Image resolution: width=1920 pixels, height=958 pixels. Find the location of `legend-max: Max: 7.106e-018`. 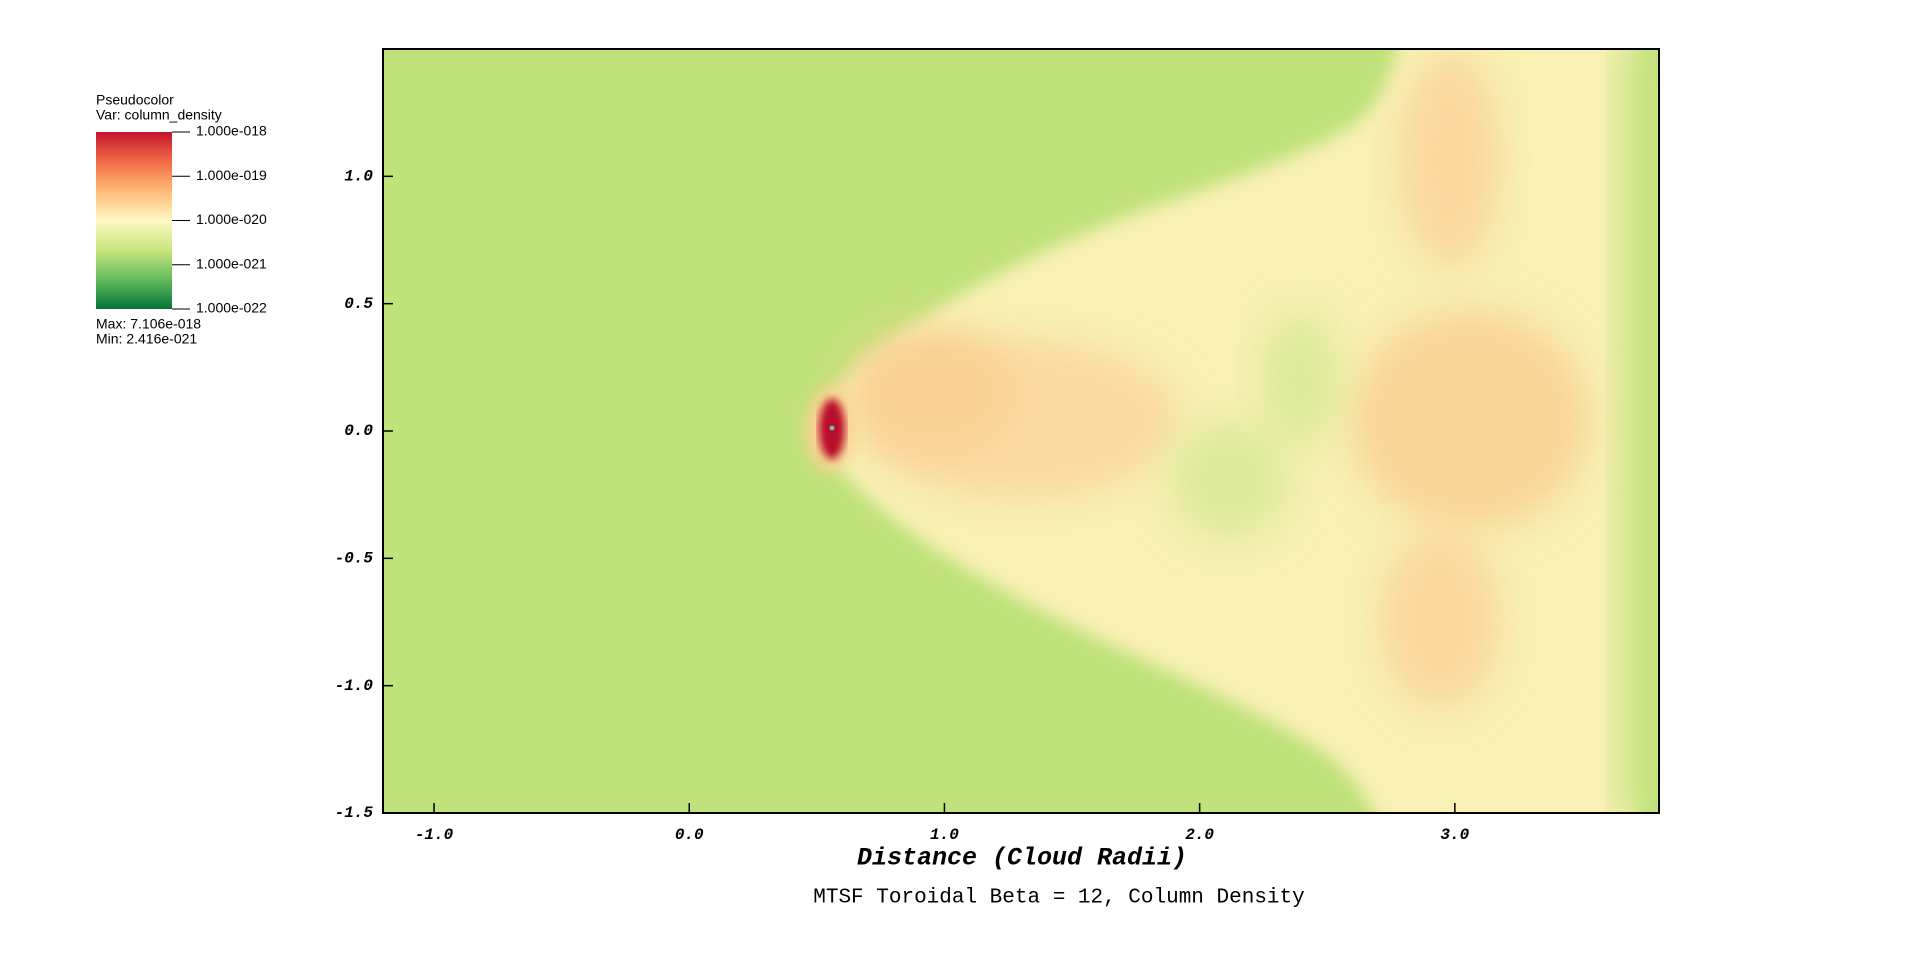

legend-max: Max: 7.106e-018 is located at coordinates (148, 324).